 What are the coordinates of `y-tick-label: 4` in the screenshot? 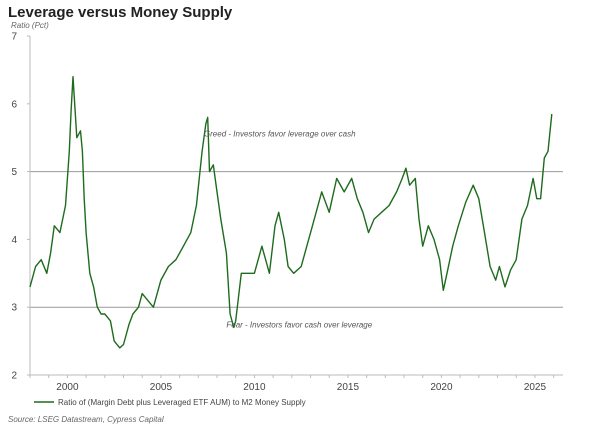 It's located at (14, 240).